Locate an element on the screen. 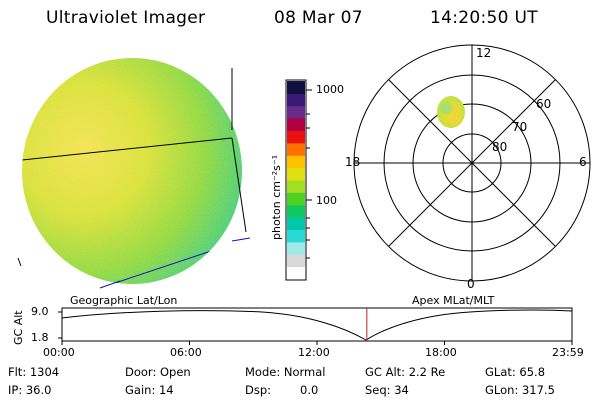  gain-value: Gain: 14 is located at coordinates (149, 390).